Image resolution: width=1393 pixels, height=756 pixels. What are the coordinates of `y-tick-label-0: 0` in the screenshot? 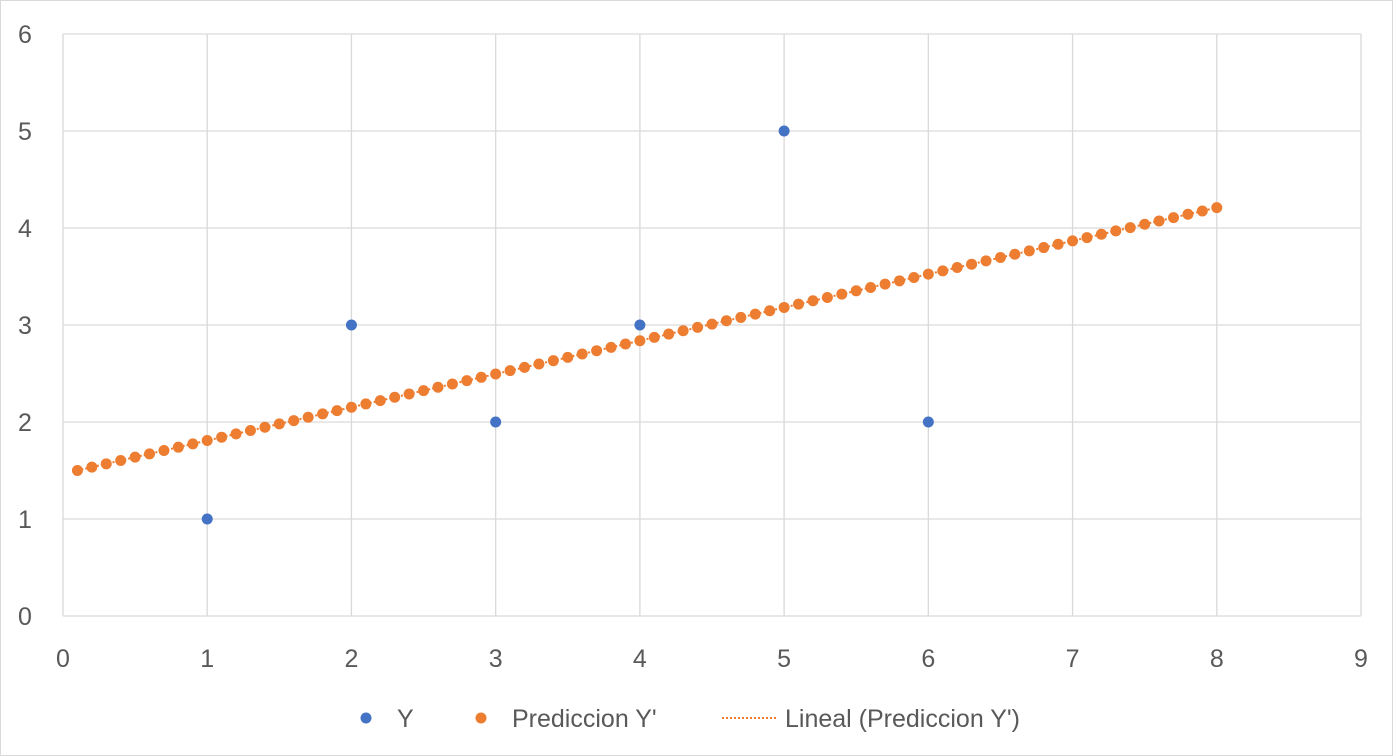 It's located at (25, 617).